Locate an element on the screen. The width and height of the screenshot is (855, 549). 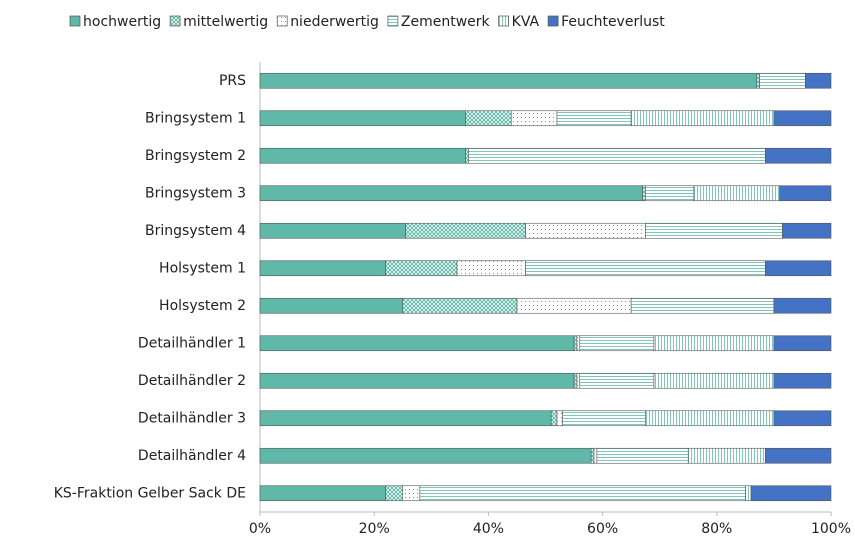
y-tick-label: Bringsystem 2 is located at coordinates (195, 156).